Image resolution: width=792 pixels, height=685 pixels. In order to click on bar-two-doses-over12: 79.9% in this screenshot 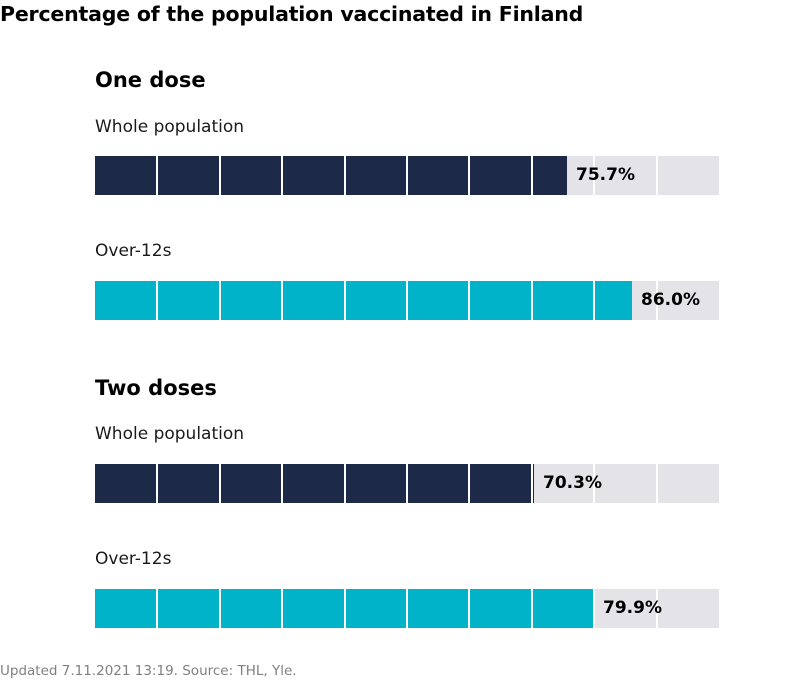, I will do `click(407, 608)`.